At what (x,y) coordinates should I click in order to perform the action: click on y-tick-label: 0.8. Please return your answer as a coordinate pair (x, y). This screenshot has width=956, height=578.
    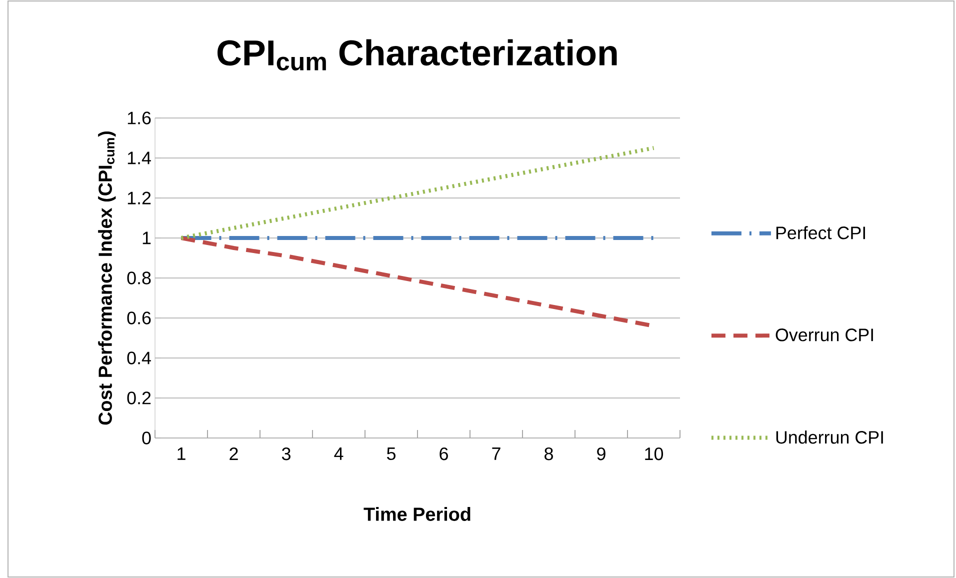
    Looking at the image, I should click on (139, 278).